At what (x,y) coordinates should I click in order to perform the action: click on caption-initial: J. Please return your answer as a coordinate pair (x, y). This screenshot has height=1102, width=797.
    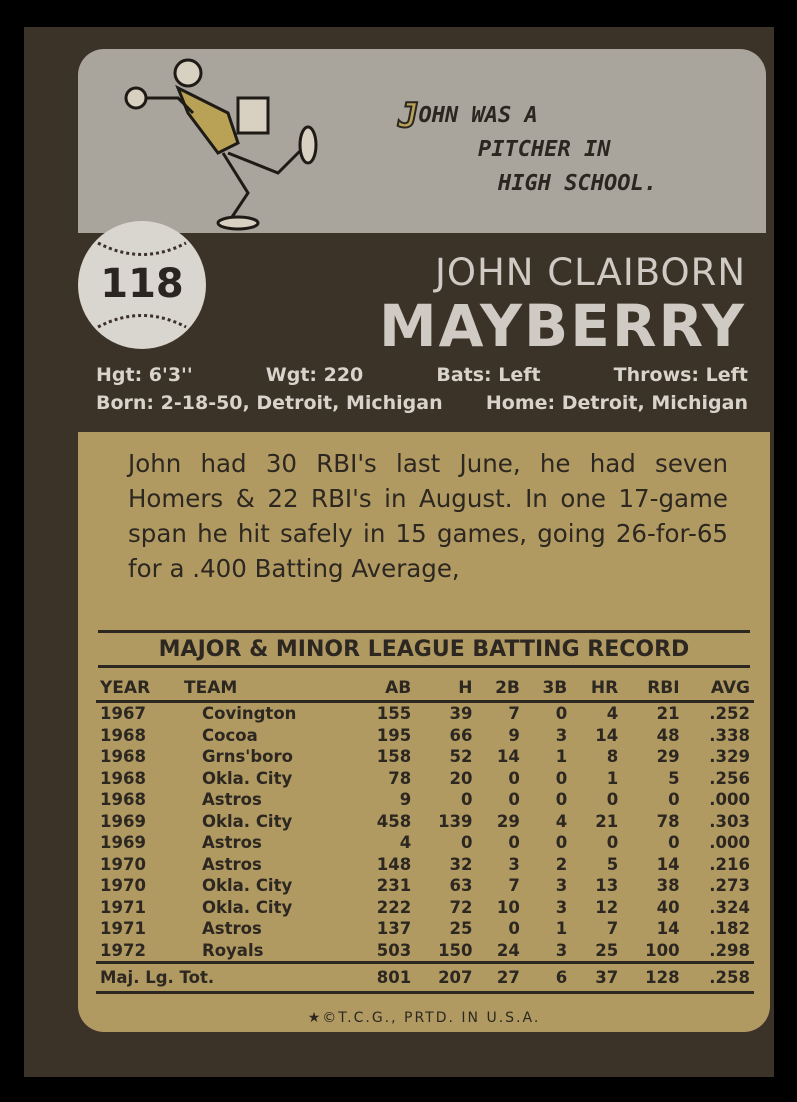
    Looking at the image, I should click on (408, 116).